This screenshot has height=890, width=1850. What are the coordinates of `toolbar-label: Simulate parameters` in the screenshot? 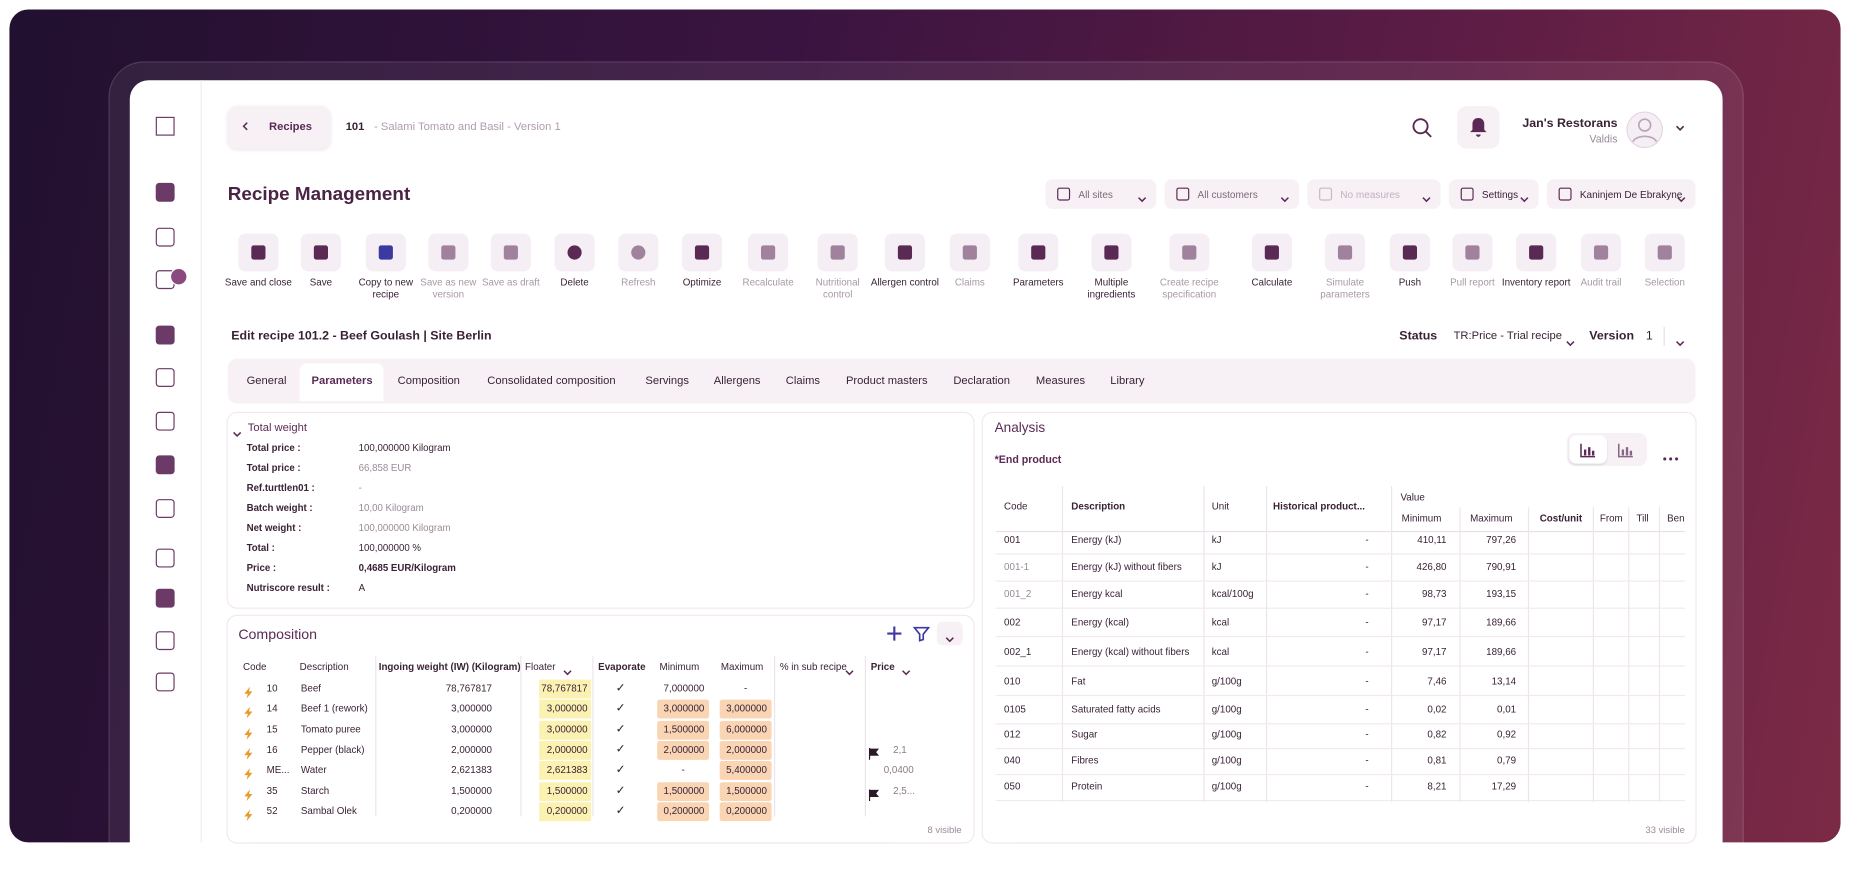 It's located at (1345, 288).